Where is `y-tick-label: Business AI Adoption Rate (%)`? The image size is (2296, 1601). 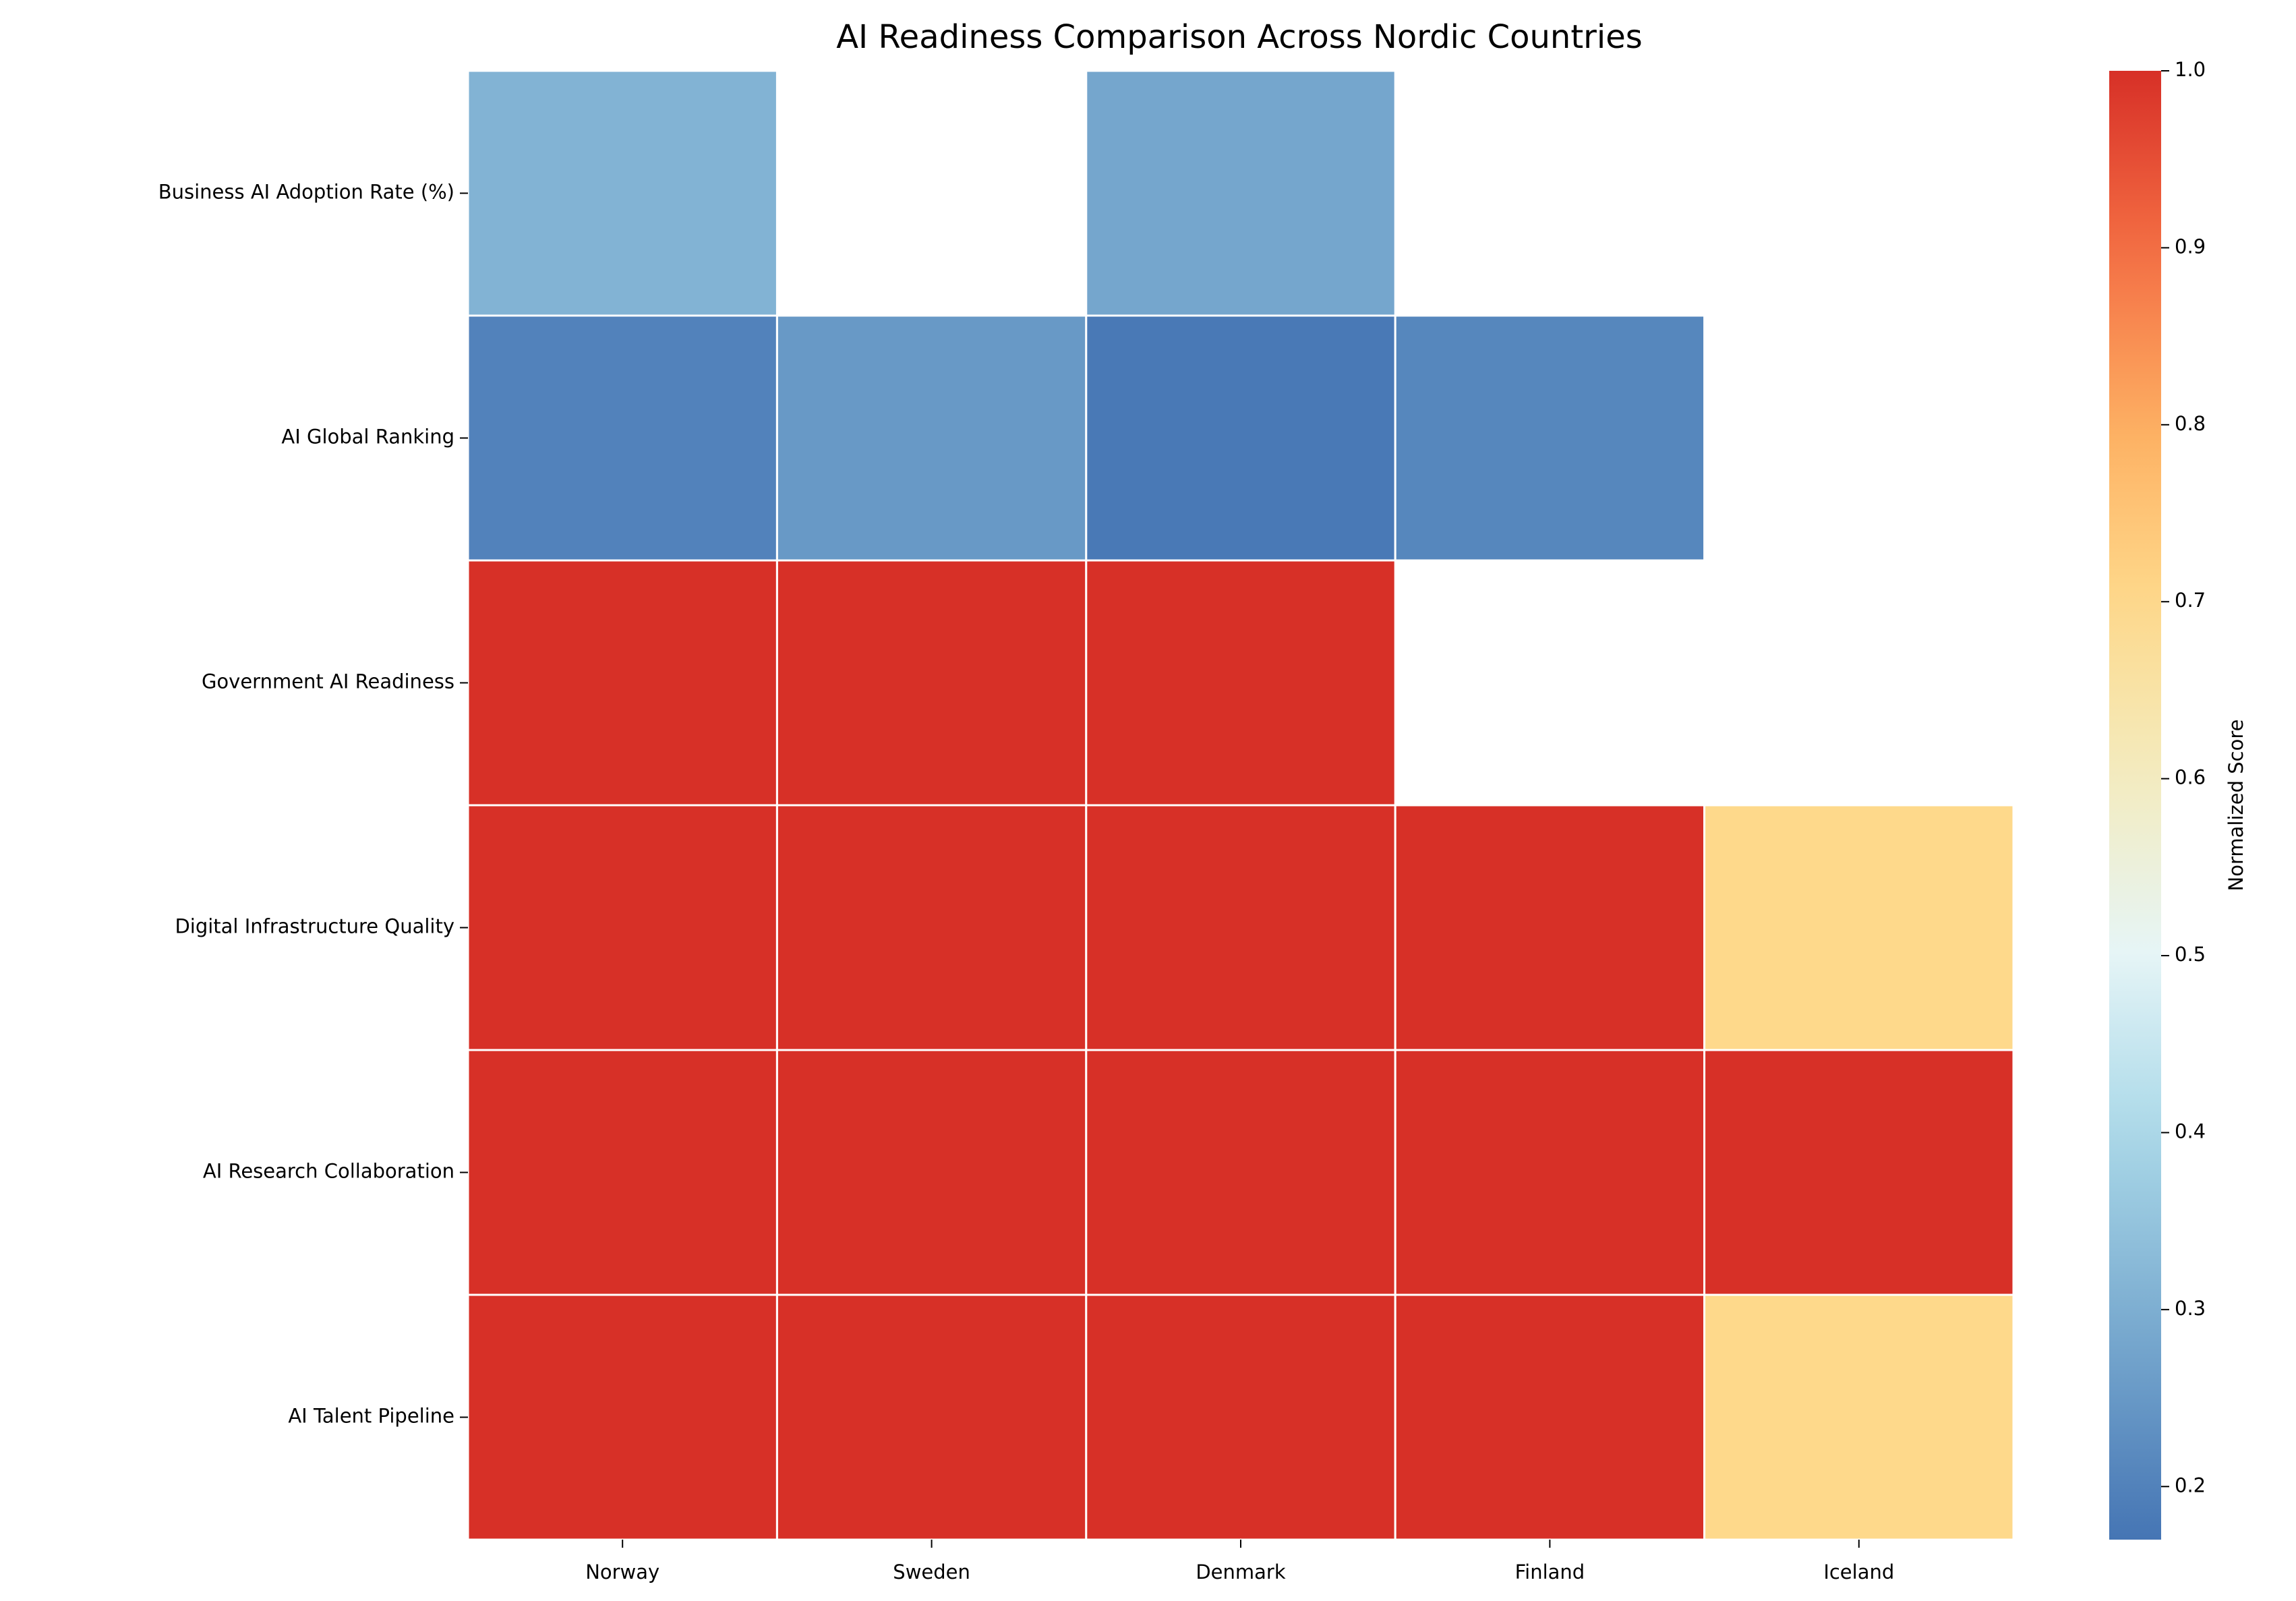 y-tick-label: Business AI Adoption Rate (%) is located at coordinates (306, 192).